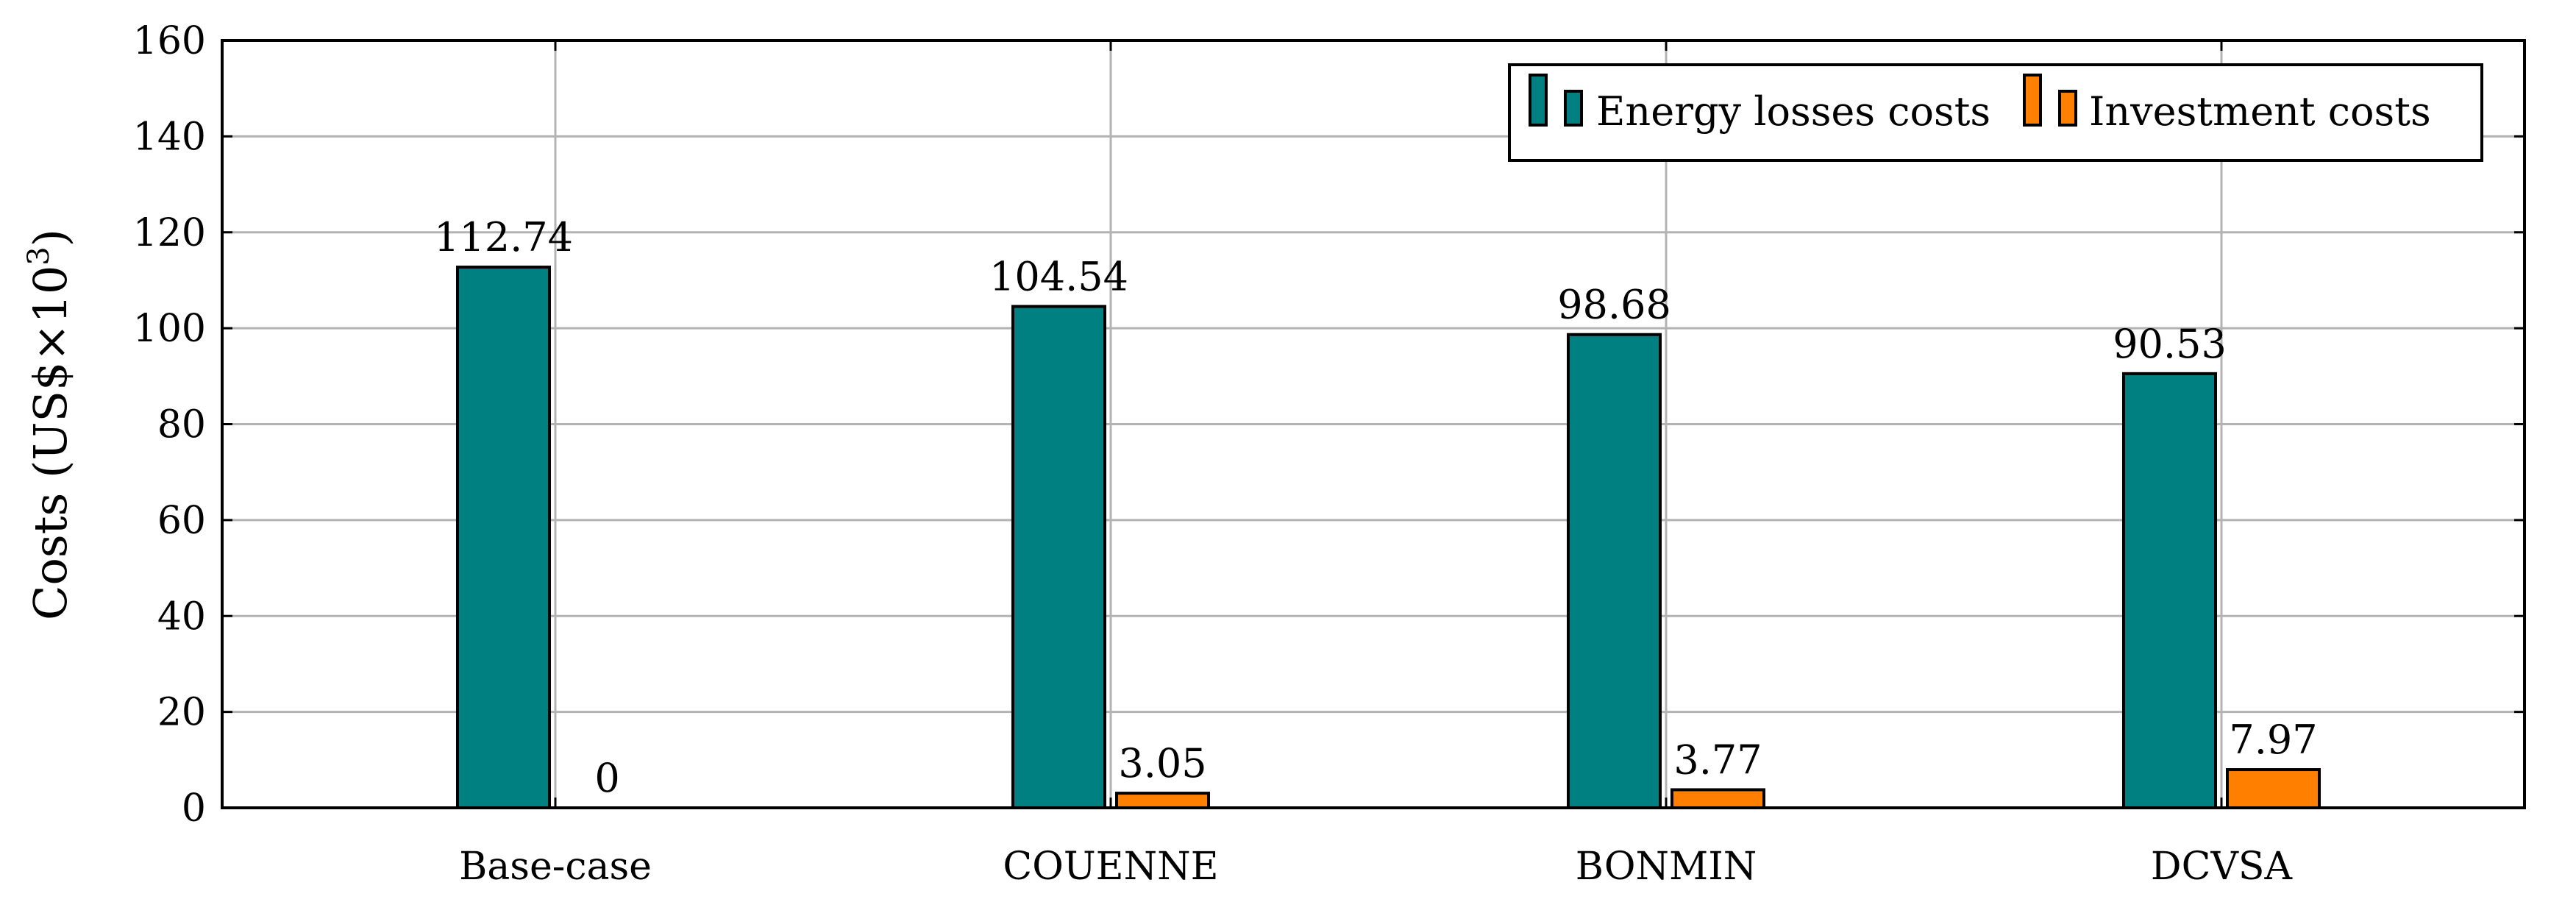 Image resolution: width=2576 pixels, height=902 pixels. What do you see at coordinates (1110, 867) in the screenshot?
I see `x-tick-label: COUENNE` at bounding box center [1110, 867].